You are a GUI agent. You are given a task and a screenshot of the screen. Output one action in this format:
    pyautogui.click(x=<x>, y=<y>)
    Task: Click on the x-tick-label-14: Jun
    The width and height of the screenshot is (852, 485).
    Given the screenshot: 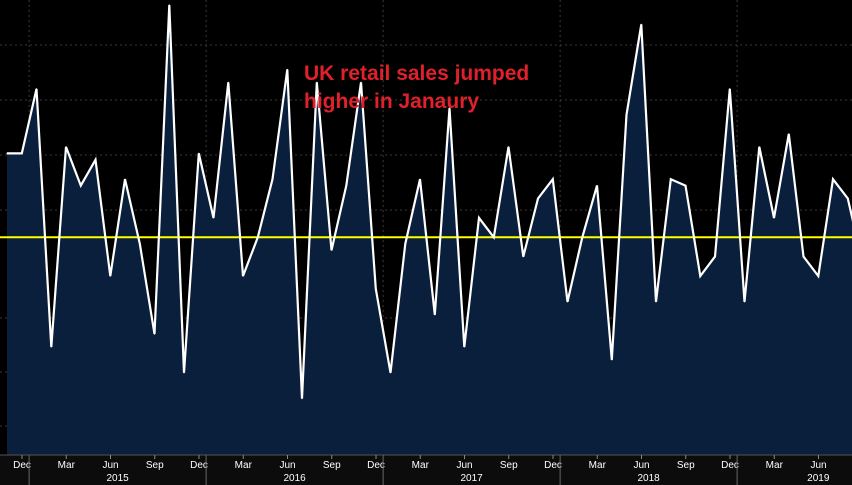 What is the action you would take?
    pyautogui.click(x=641, y=465)
    